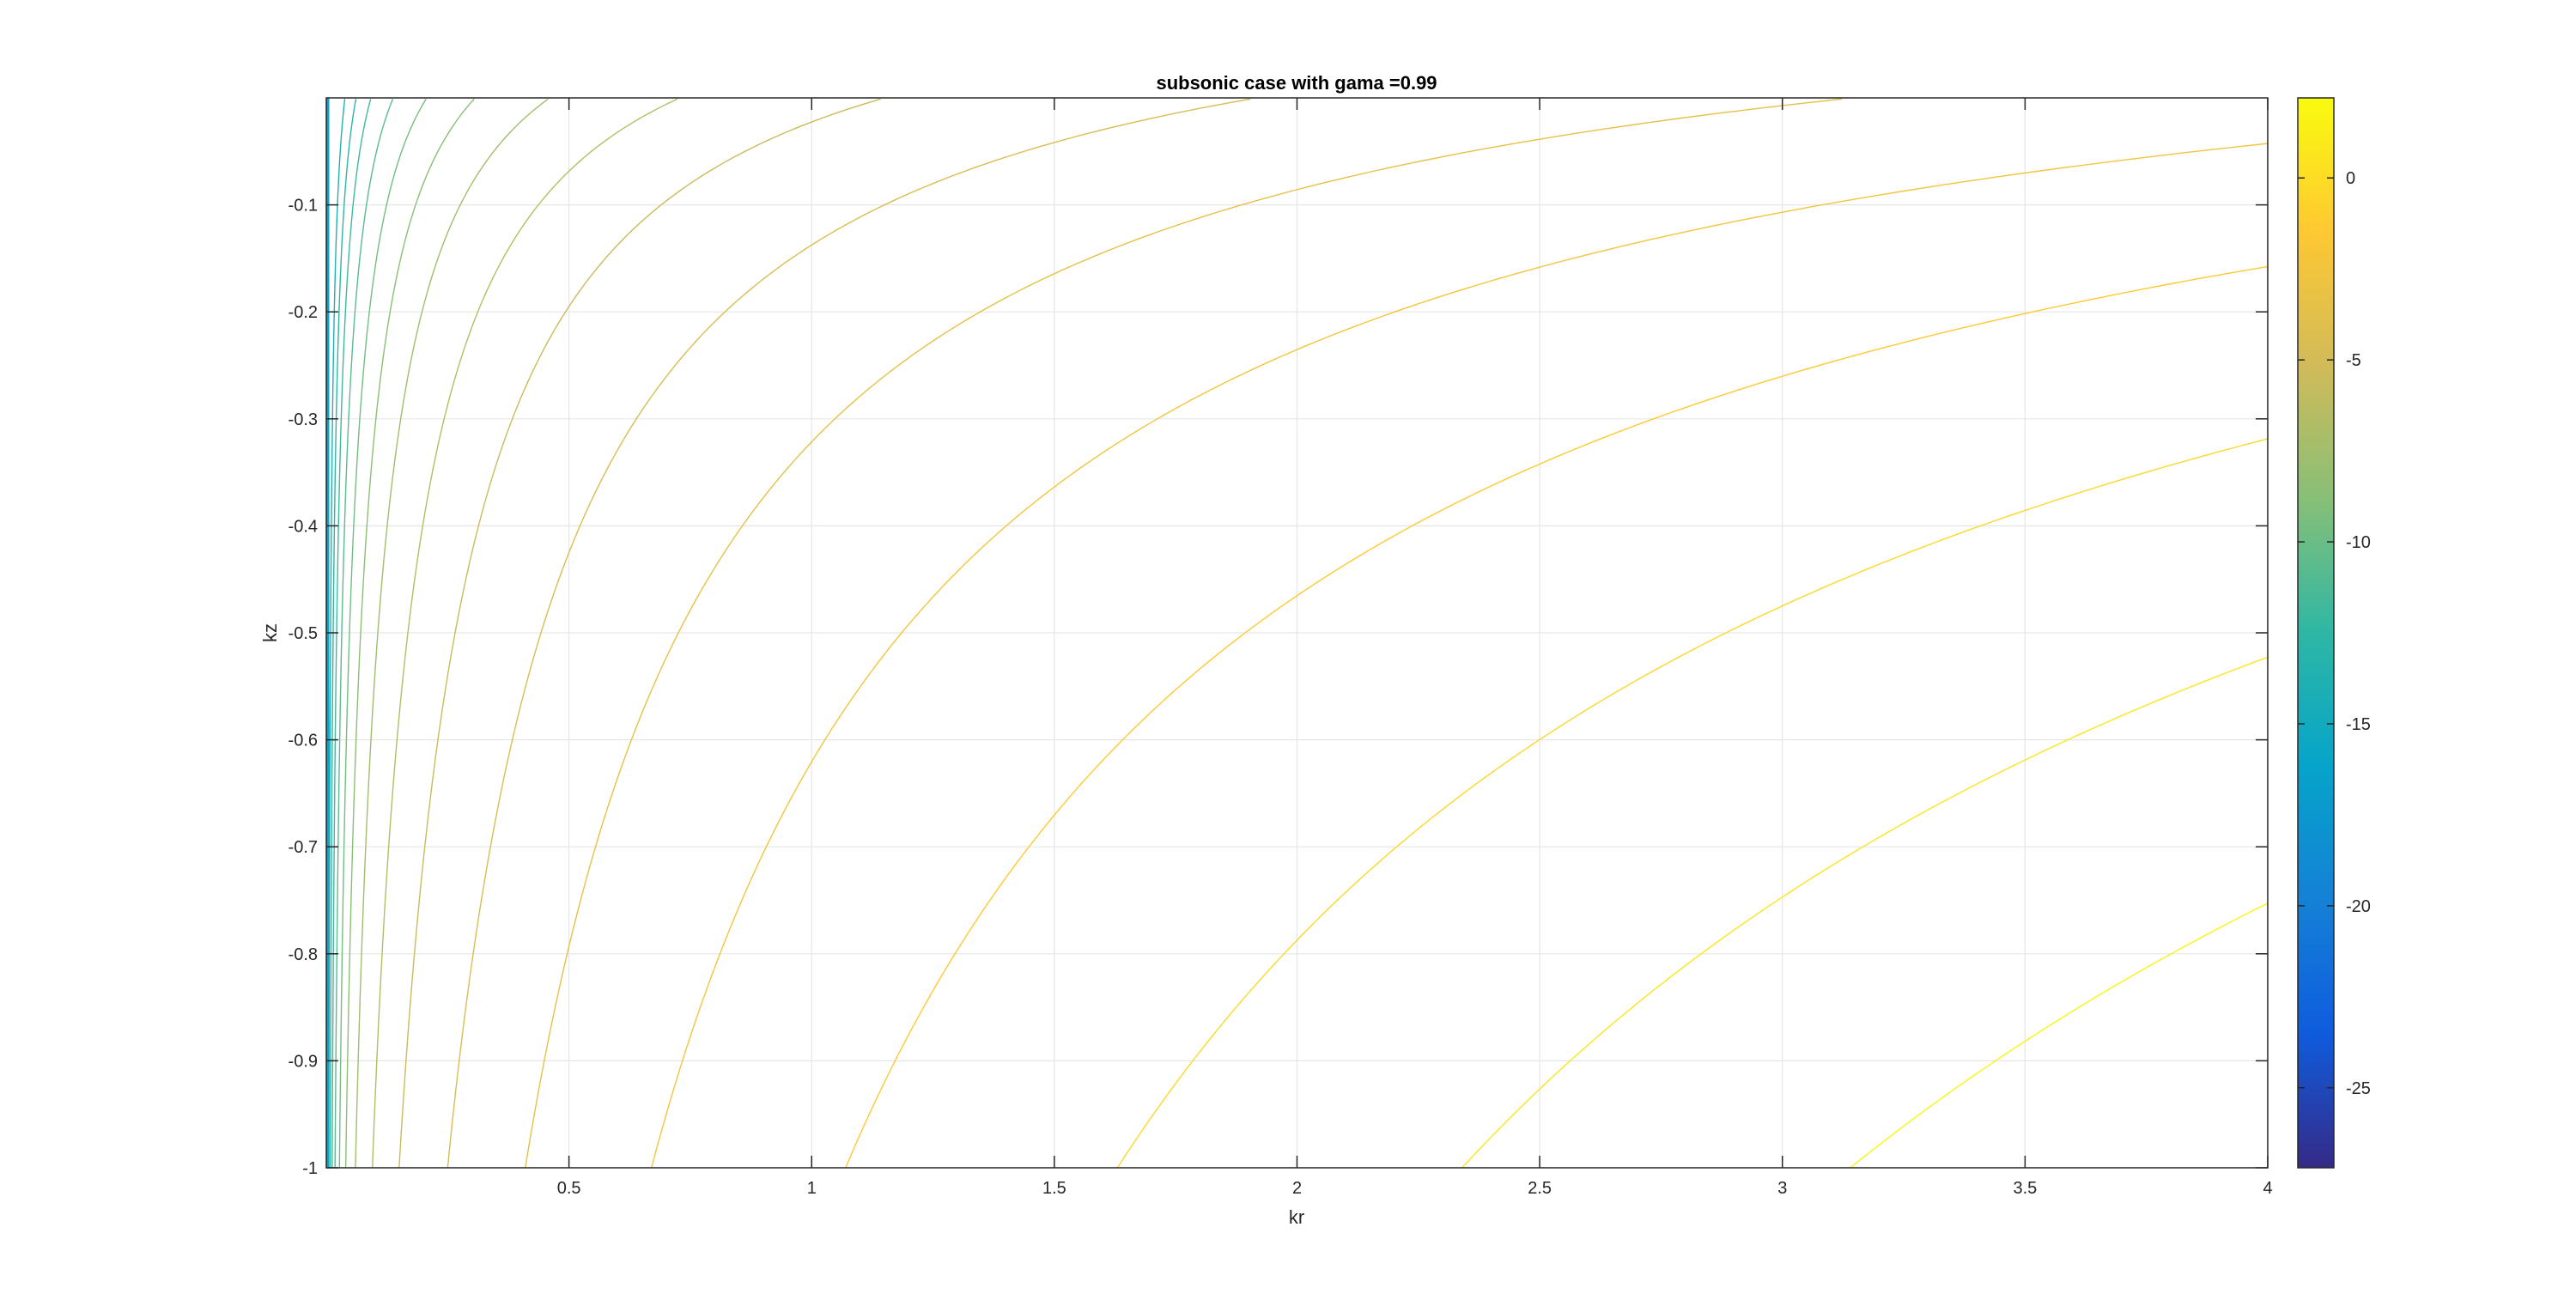 The height and width of the screenshot is (1300, 2576). I want to click on y-tick-label: -0.8, so click(303, 954).